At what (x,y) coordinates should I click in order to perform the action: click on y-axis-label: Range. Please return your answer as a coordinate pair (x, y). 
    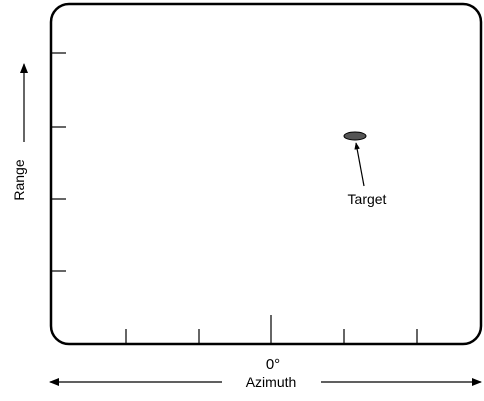
    Looking at the image, I should click on (19, 179).